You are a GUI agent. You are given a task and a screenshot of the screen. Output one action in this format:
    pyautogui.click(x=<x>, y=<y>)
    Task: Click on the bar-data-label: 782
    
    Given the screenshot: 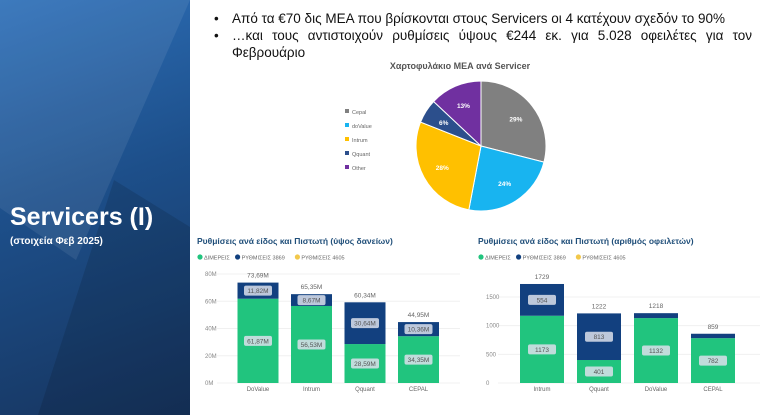 What is the action you would take?
    pyautogui.click(x=713, y=361)
    